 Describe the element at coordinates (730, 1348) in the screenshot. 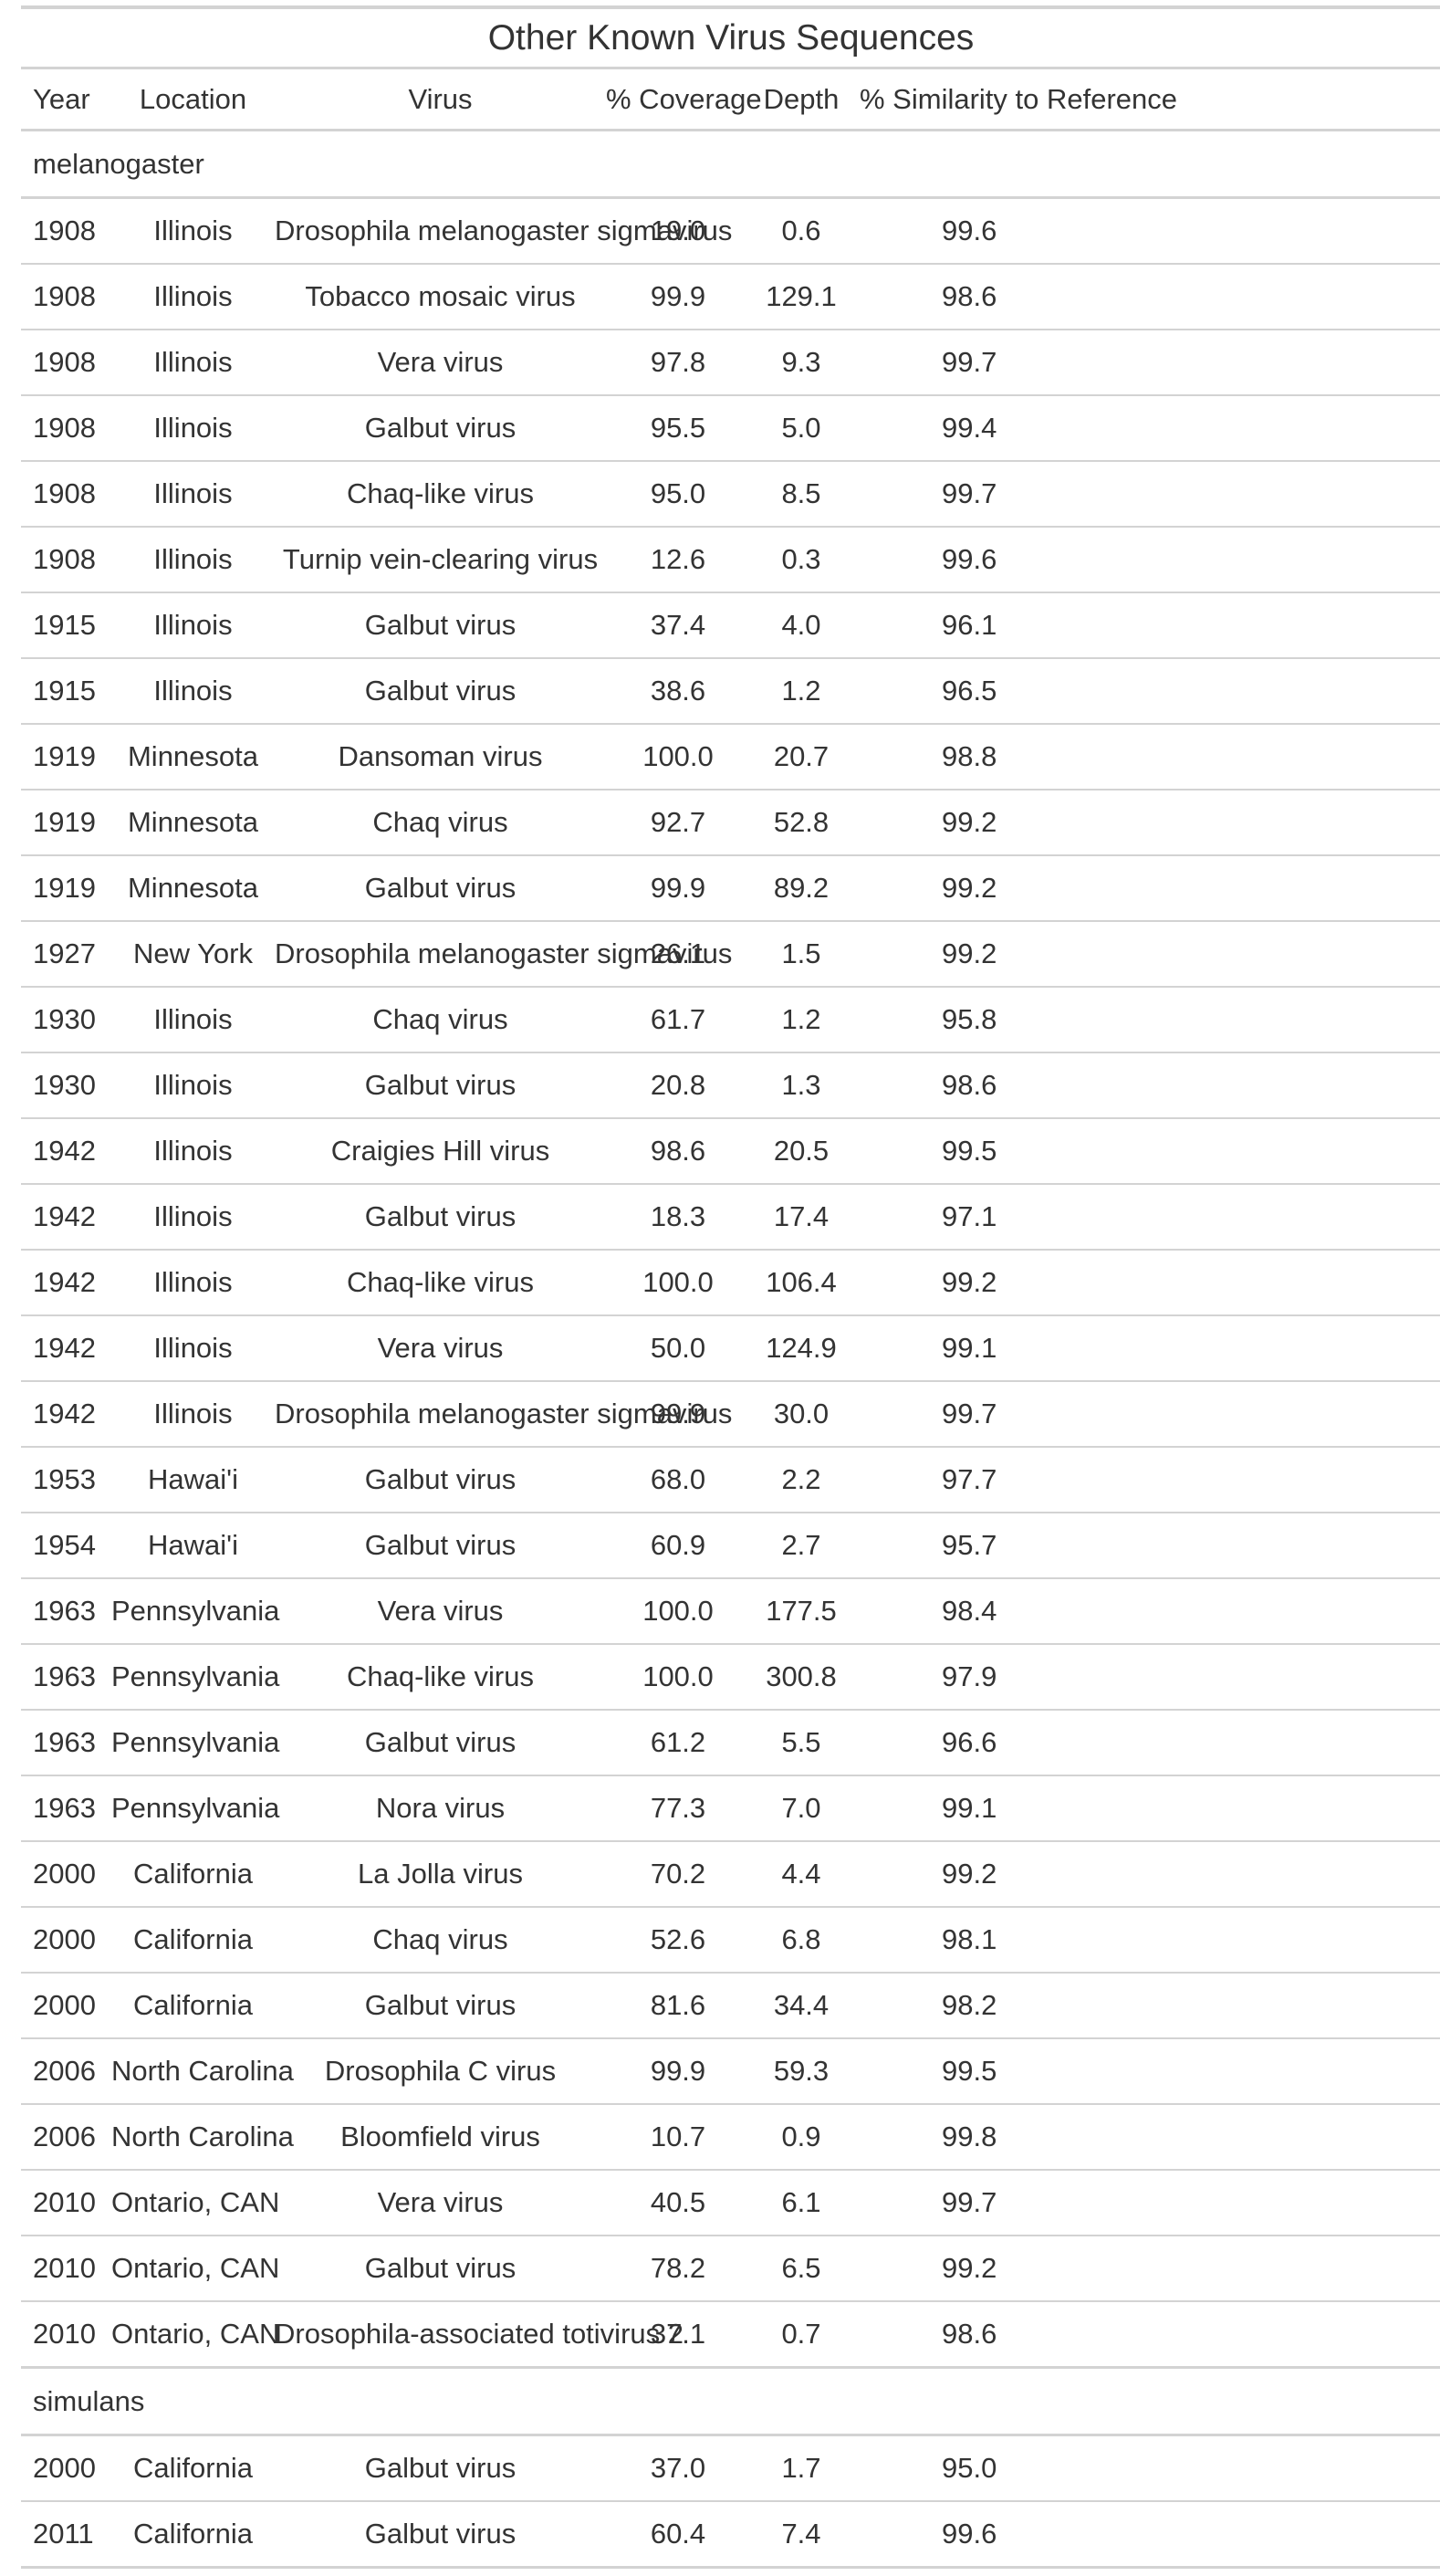

I see `table-row: 1942 Illinois Vera virus 50.0 124.9 99.1` at that location.